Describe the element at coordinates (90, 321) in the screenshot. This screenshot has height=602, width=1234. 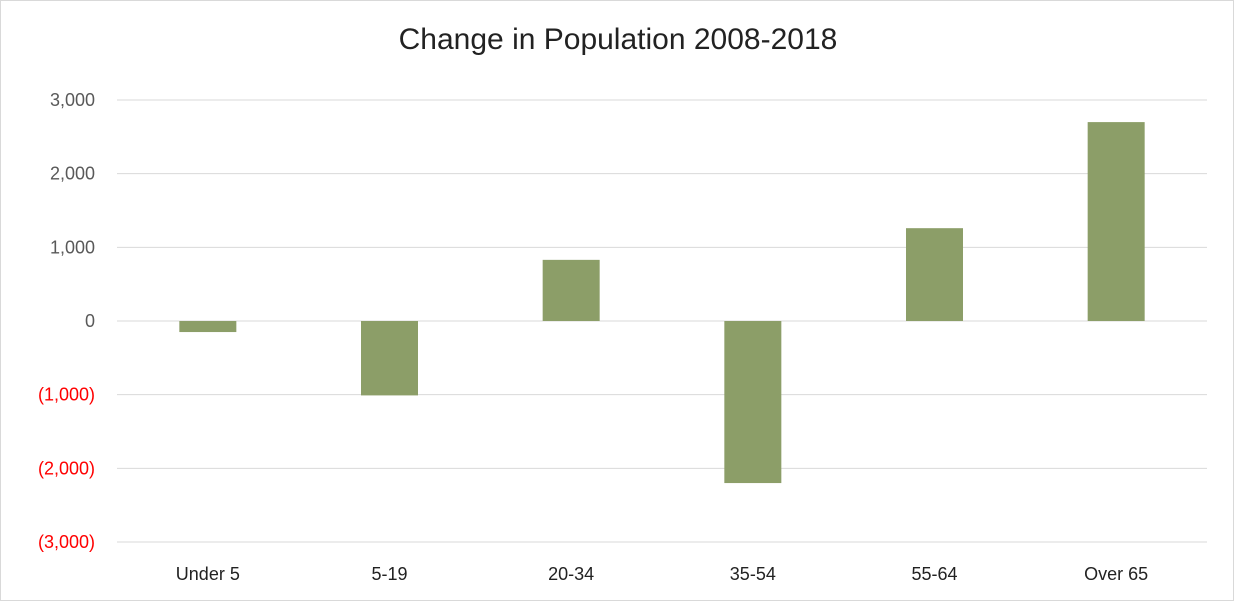
I see `y-tick-label: 0` at that location.